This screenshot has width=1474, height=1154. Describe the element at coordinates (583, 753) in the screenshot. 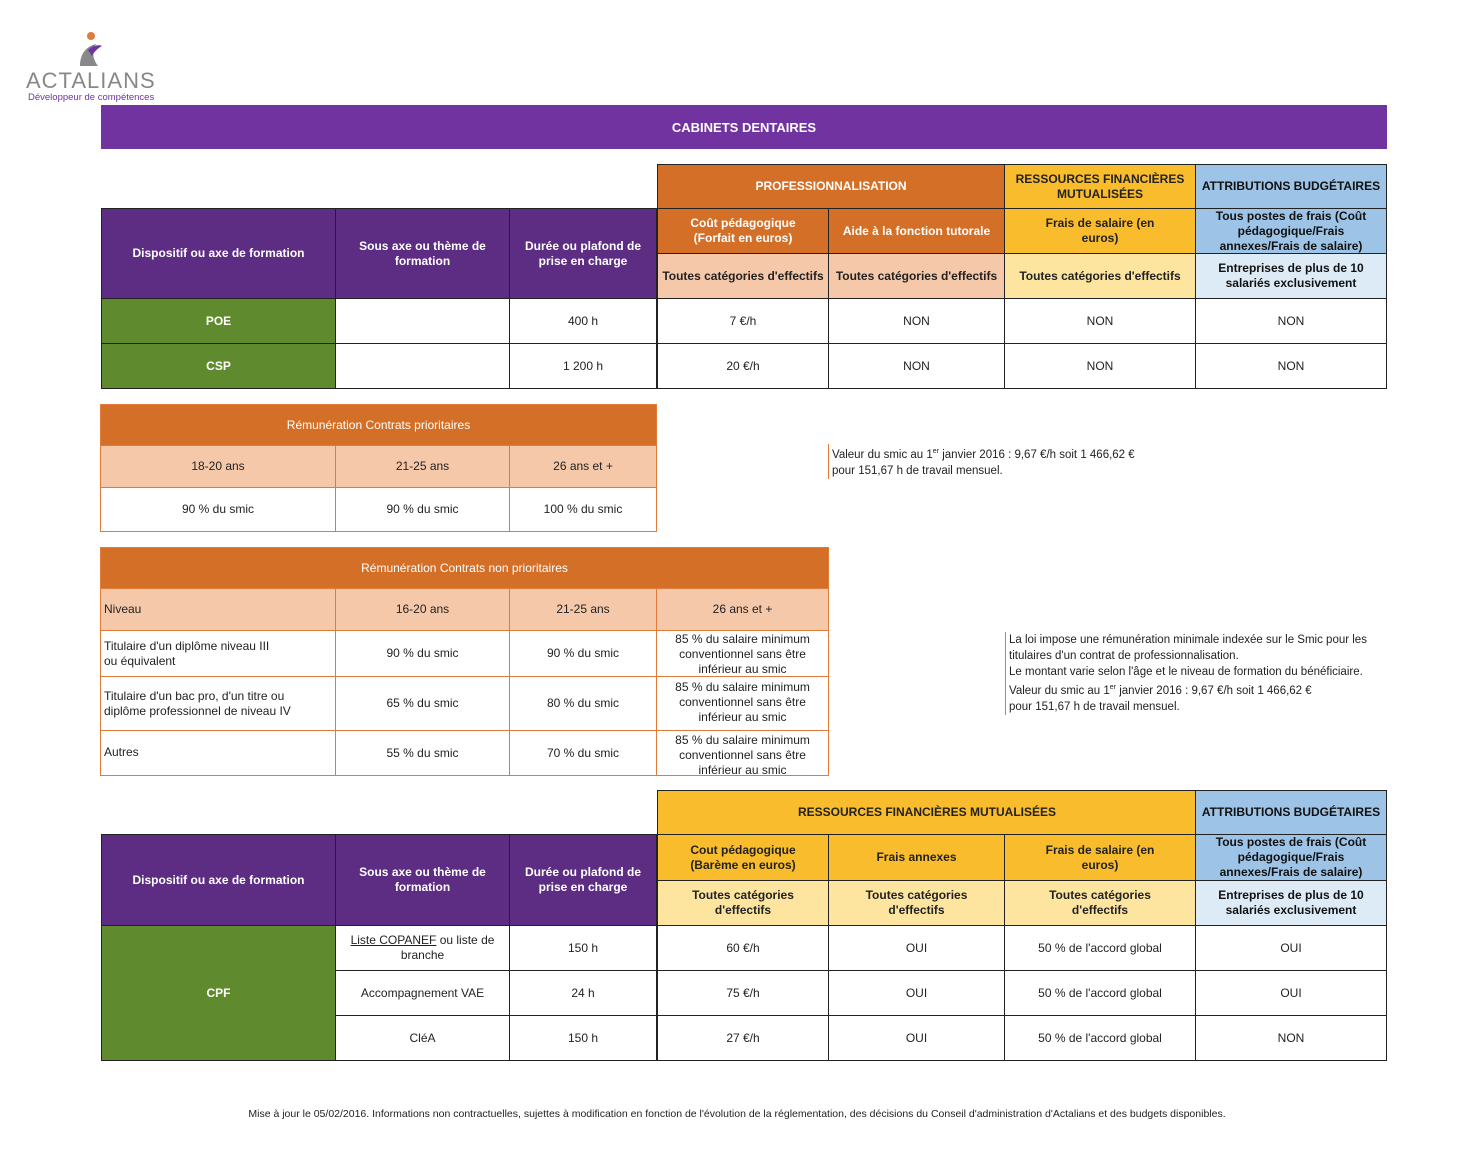

I see `remu-cell: 70 % du smic` at that location.